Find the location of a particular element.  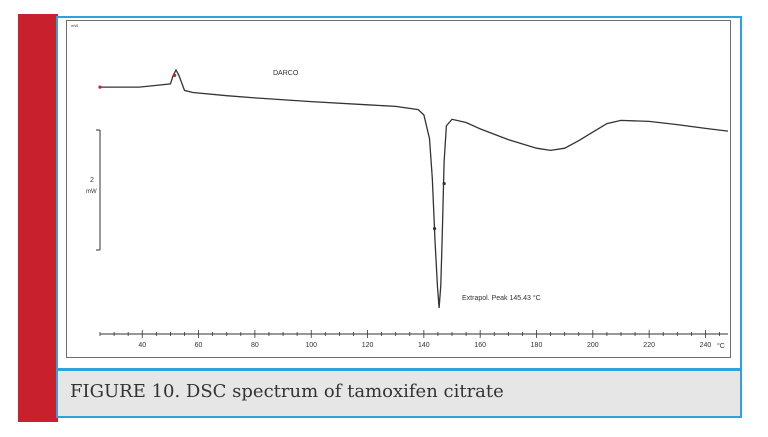

x-tick-label: 120 is located at coordinates (368, 345).